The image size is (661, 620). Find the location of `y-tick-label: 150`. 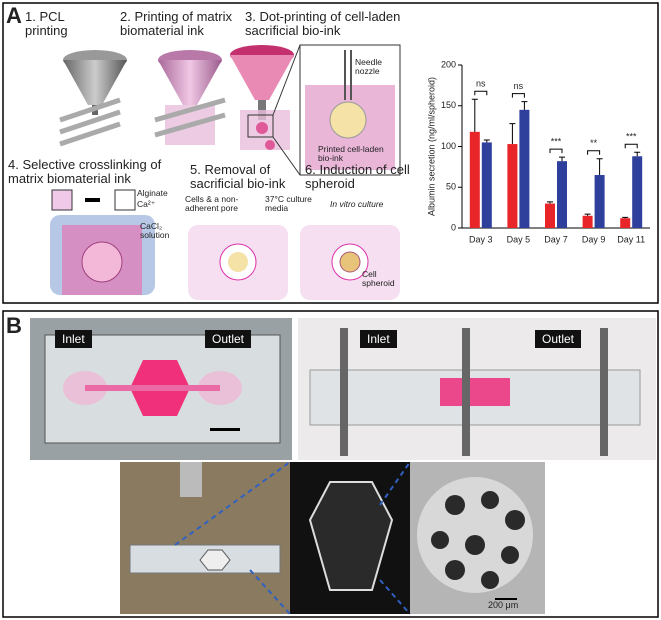

y-tick-label: 150 is located at coordinates (448, 105).